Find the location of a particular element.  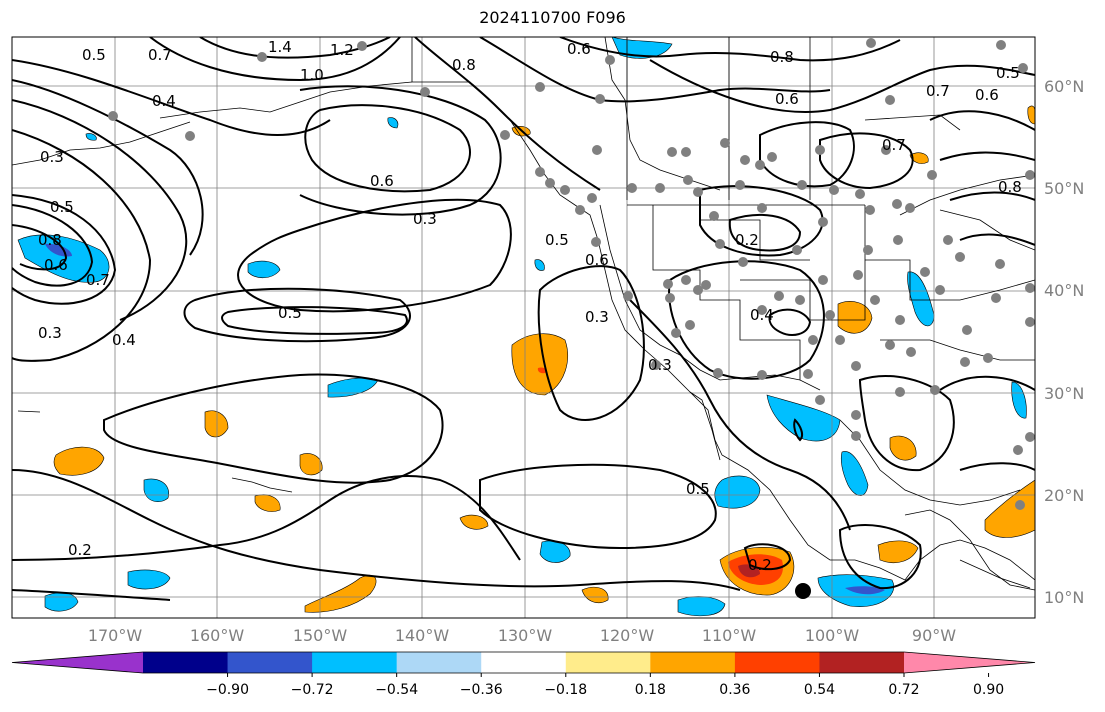

colorbar-tick-label: −0.72 is located at coordinates (312, 690).